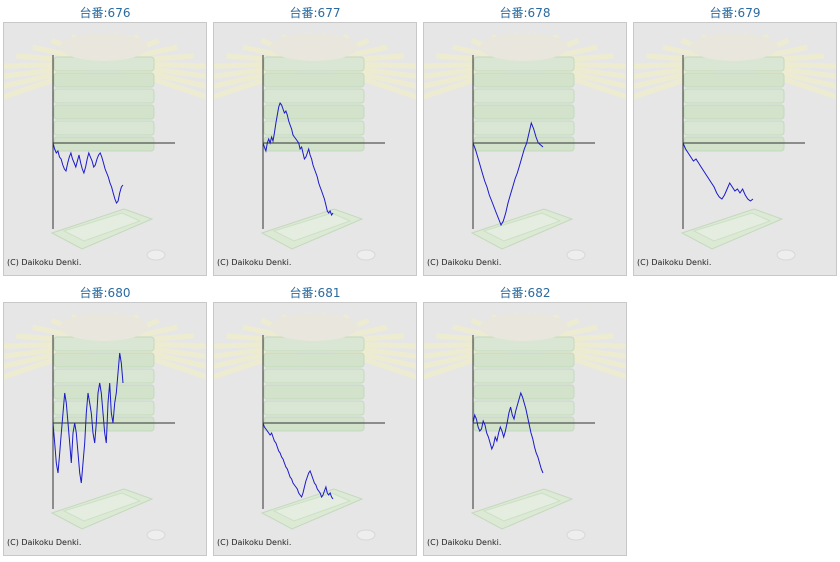  I want to click on chart-panel: 台番:679 (C) Daikoku Denki., so click(735, 140).